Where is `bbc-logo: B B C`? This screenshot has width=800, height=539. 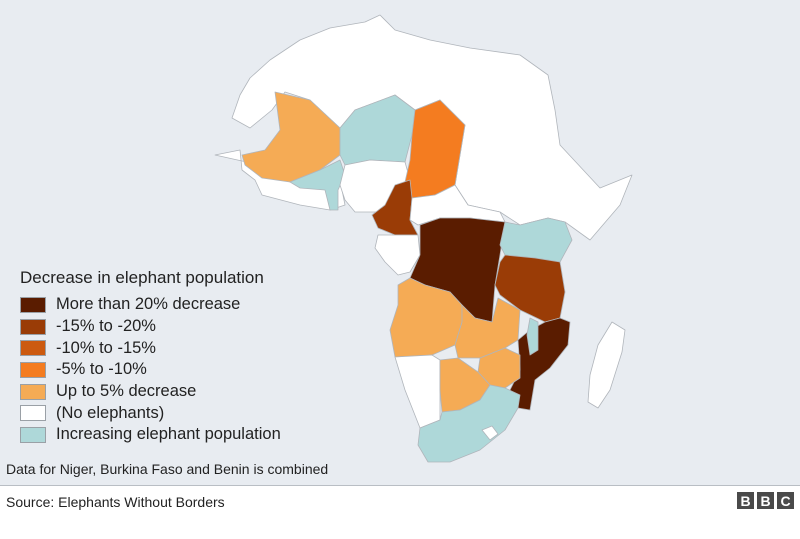
bbc-logo: B B C is located at coordinates (765, 500).